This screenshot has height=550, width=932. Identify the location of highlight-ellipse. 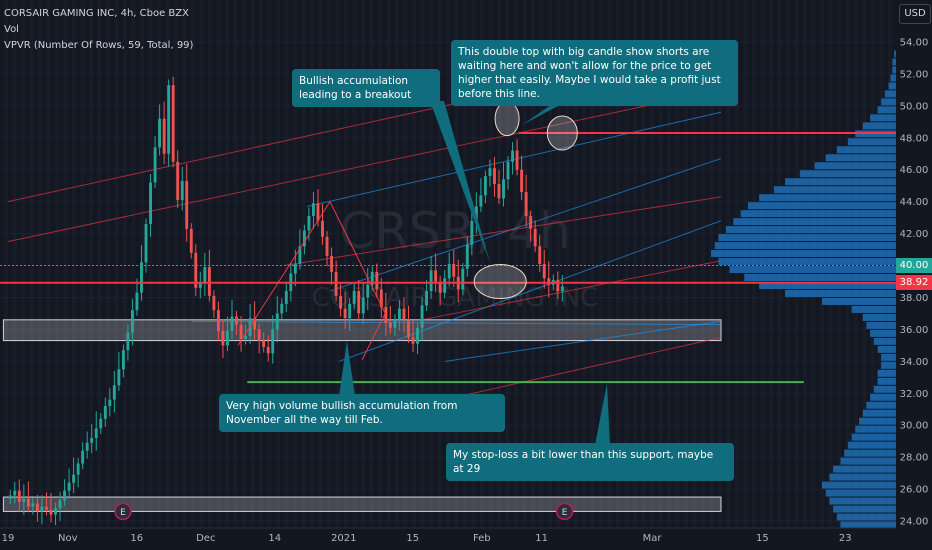
(507, 119).